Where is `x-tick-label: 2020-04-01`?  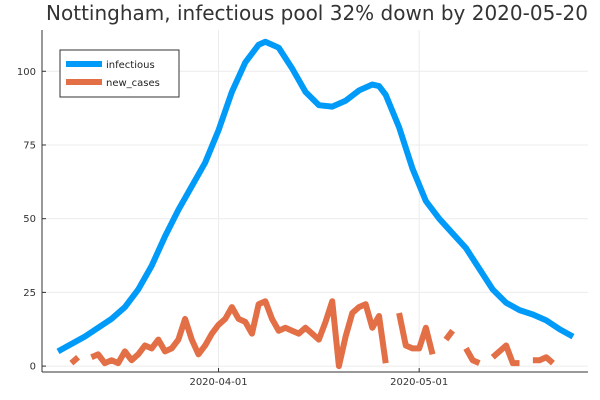
x-tick-label: 2020-04-01 is located at coordinates (218, 382).